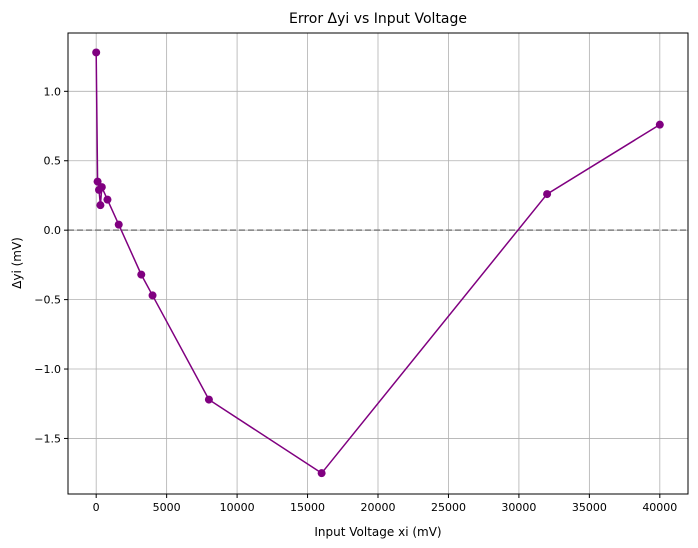 The width and height of the screenshot is (698, 548). I want to click on x-axis-ticks: 0 5000 10000 15000 20000 25000 30000 35000 40000, so click(385, 504).